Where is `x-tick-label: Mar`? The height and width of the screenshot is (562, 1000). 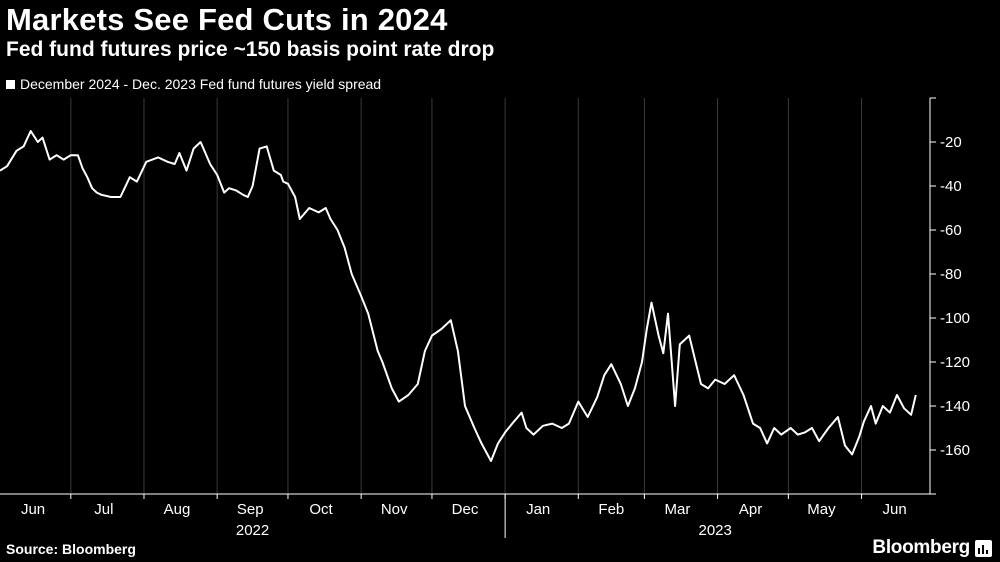 x-tick-label: Mar is located at coordinates (678, 509).